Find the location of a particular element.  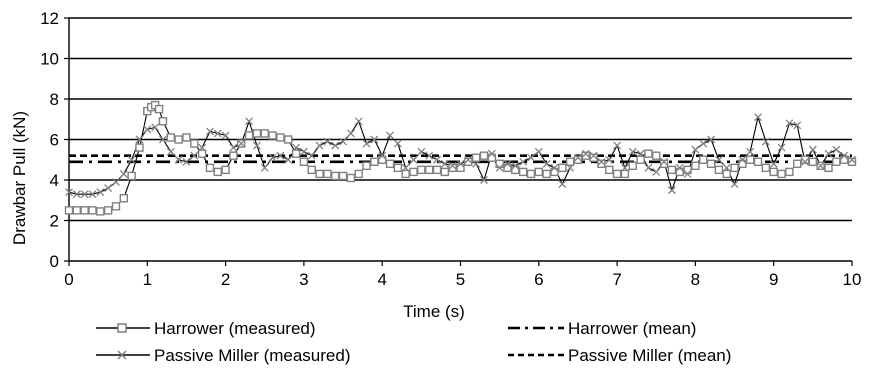

y-tick-label: 10 is located at coordinates (49, 59).